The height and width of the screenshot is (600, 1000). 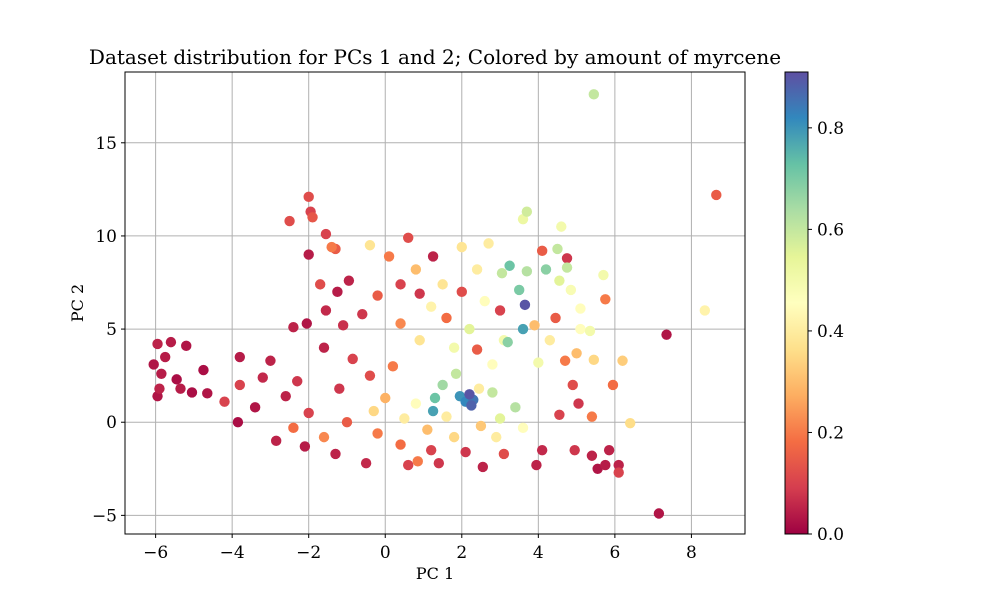 What do you see at coordinates (232, 553) in the screenshot?
I see `x-tick-label: −4` at bounding box center [232, 553].